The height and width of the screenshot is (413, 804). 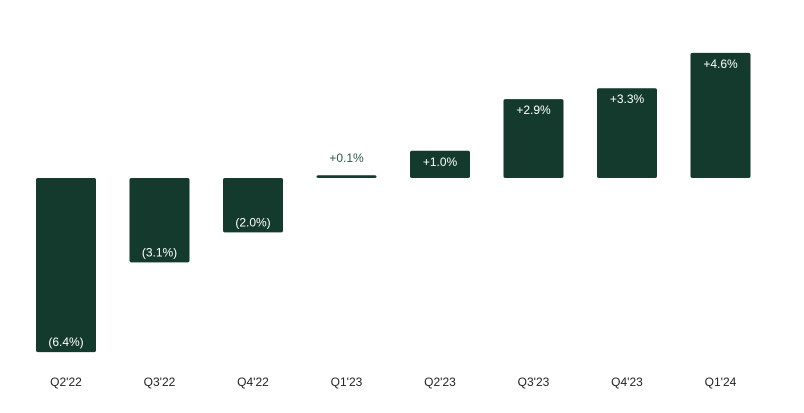 What do you see at coordinates (160, 382) in the screenshot?
I see `x-tick-label-2: Q3'22` at bounding box center [160, 382].